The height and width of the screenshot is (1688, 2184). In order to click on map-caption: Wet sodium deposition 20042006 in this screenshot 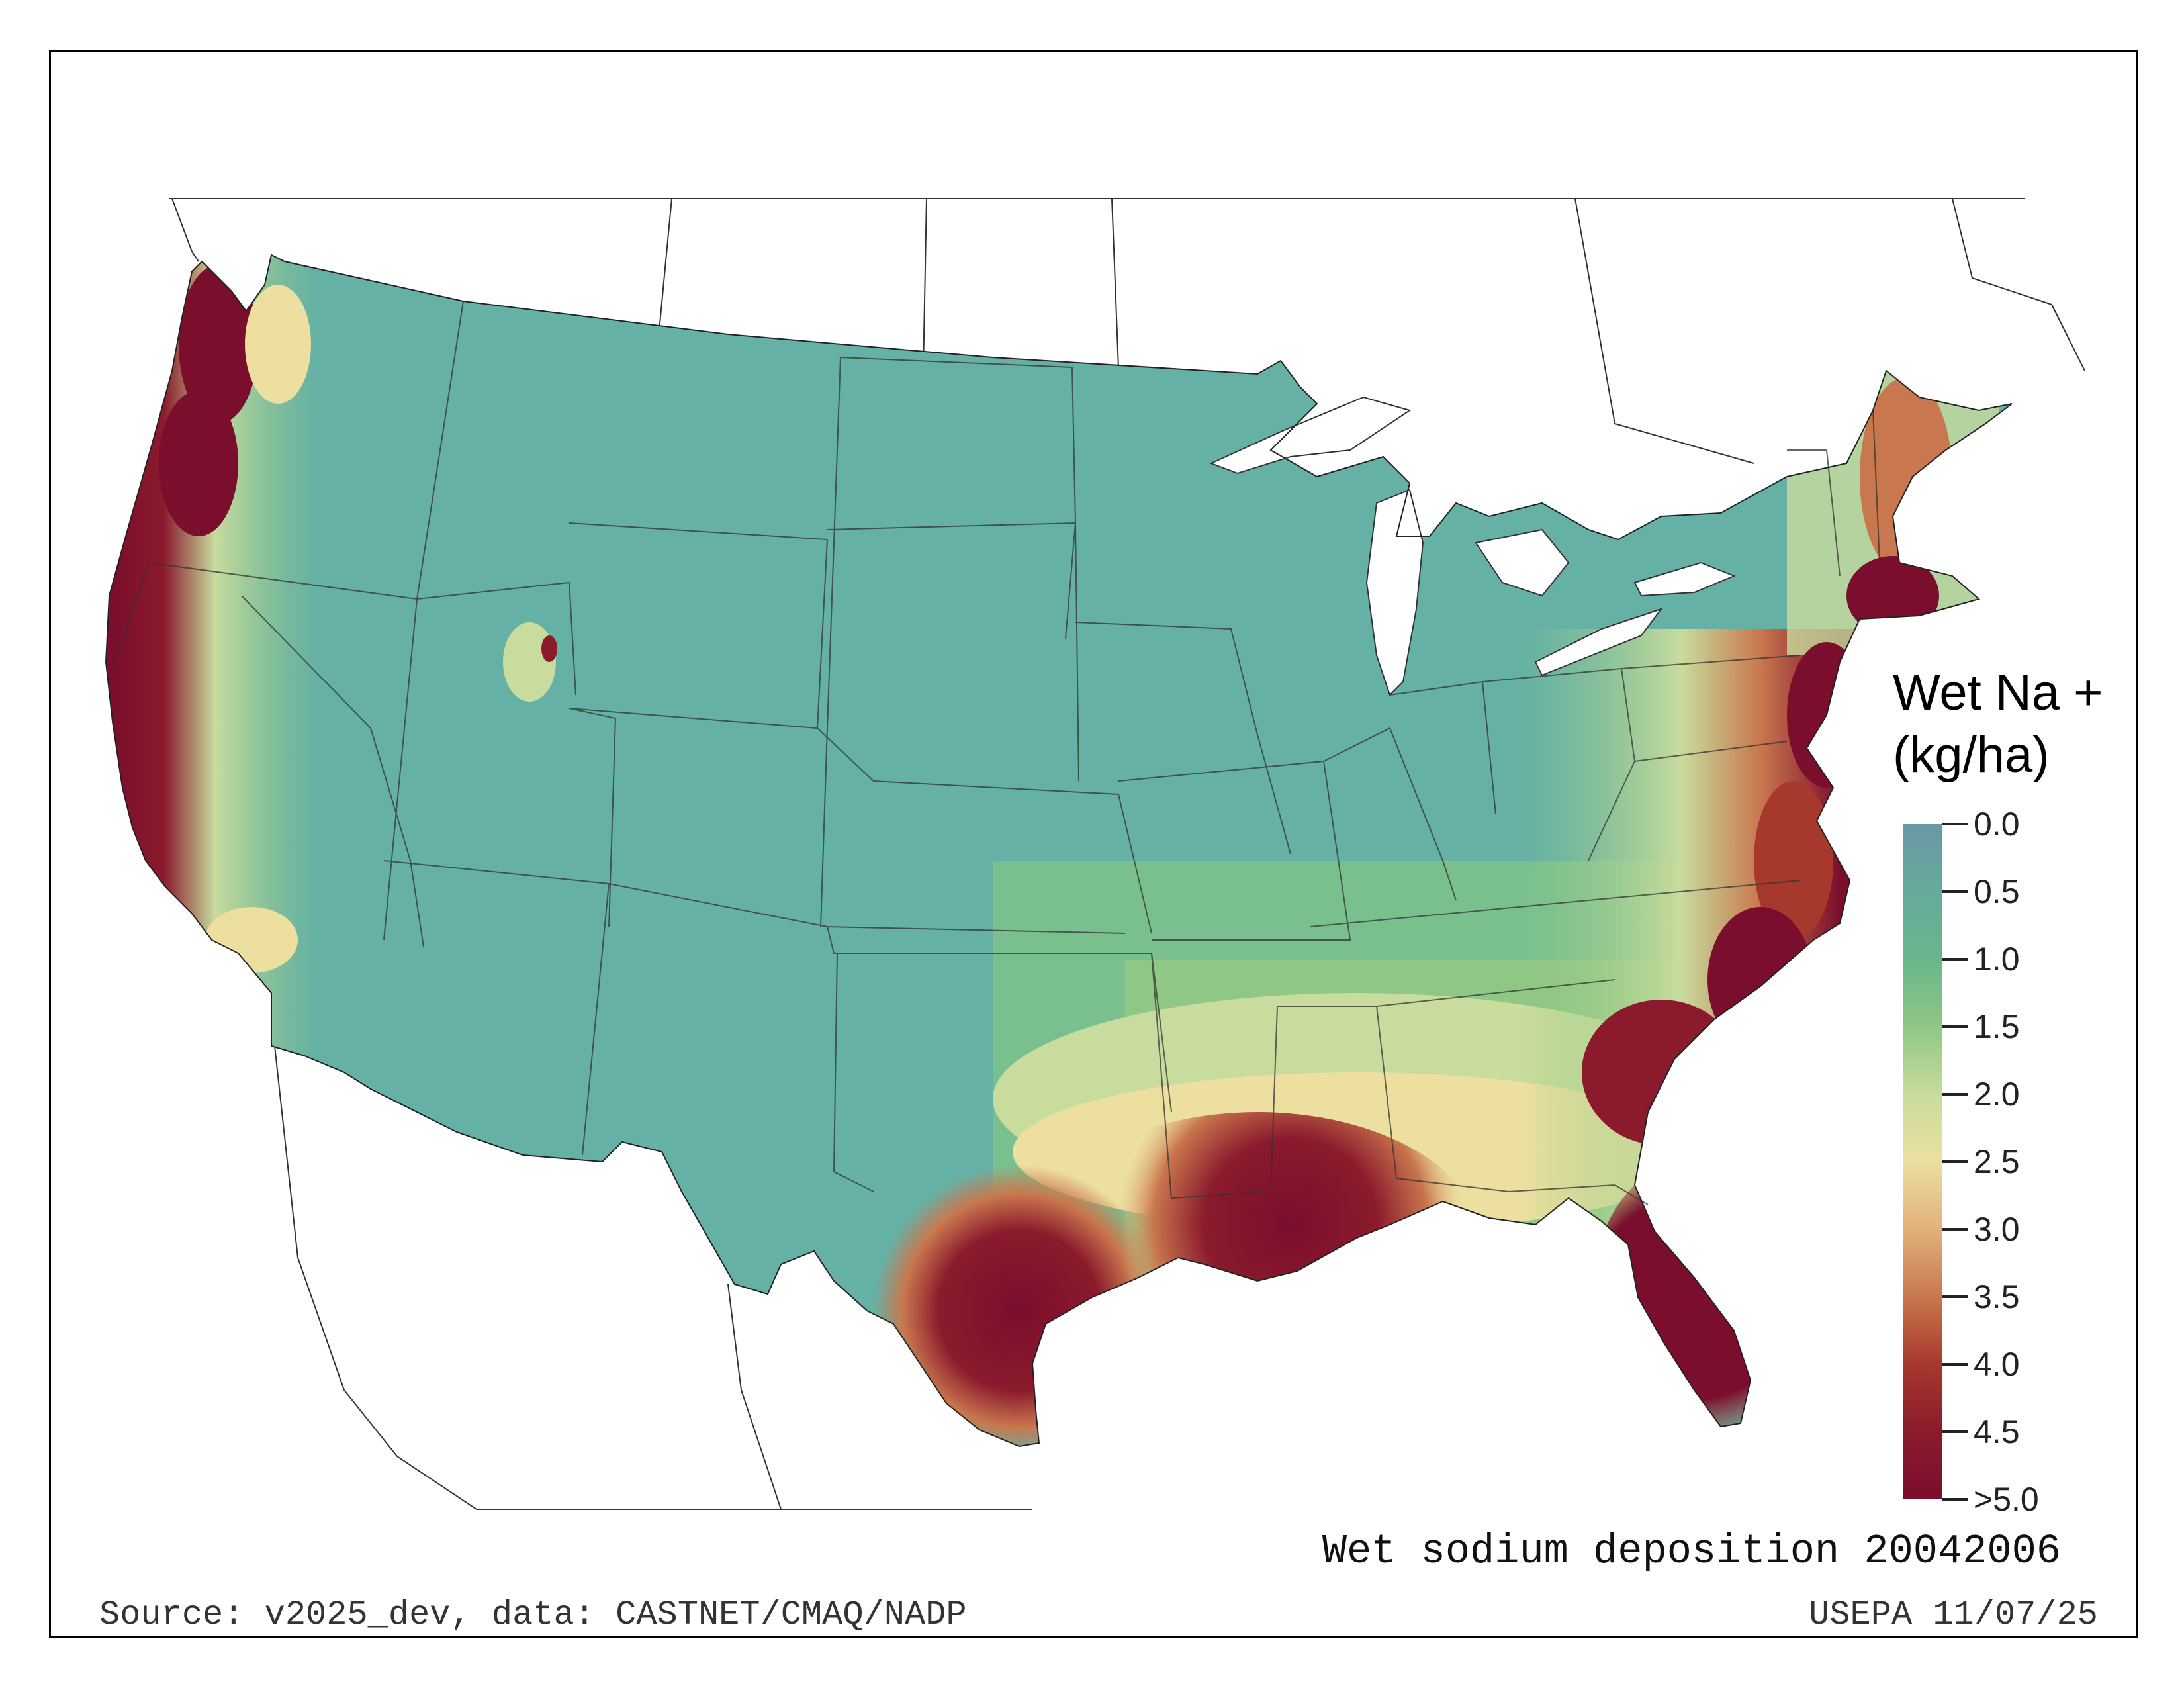, I will do `click(1692, 1551)`.